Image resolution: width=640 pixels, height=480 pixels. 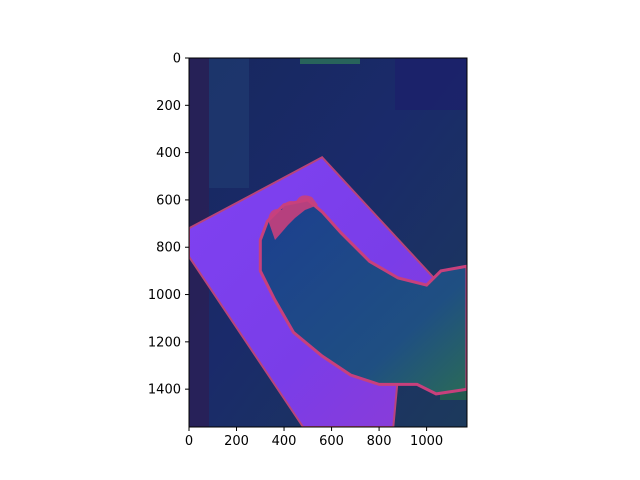 What do you see at coordinates (164, 295) in the screenshot?
I see `y-tick-label-5: 1000` at bounding box center [164, 295].